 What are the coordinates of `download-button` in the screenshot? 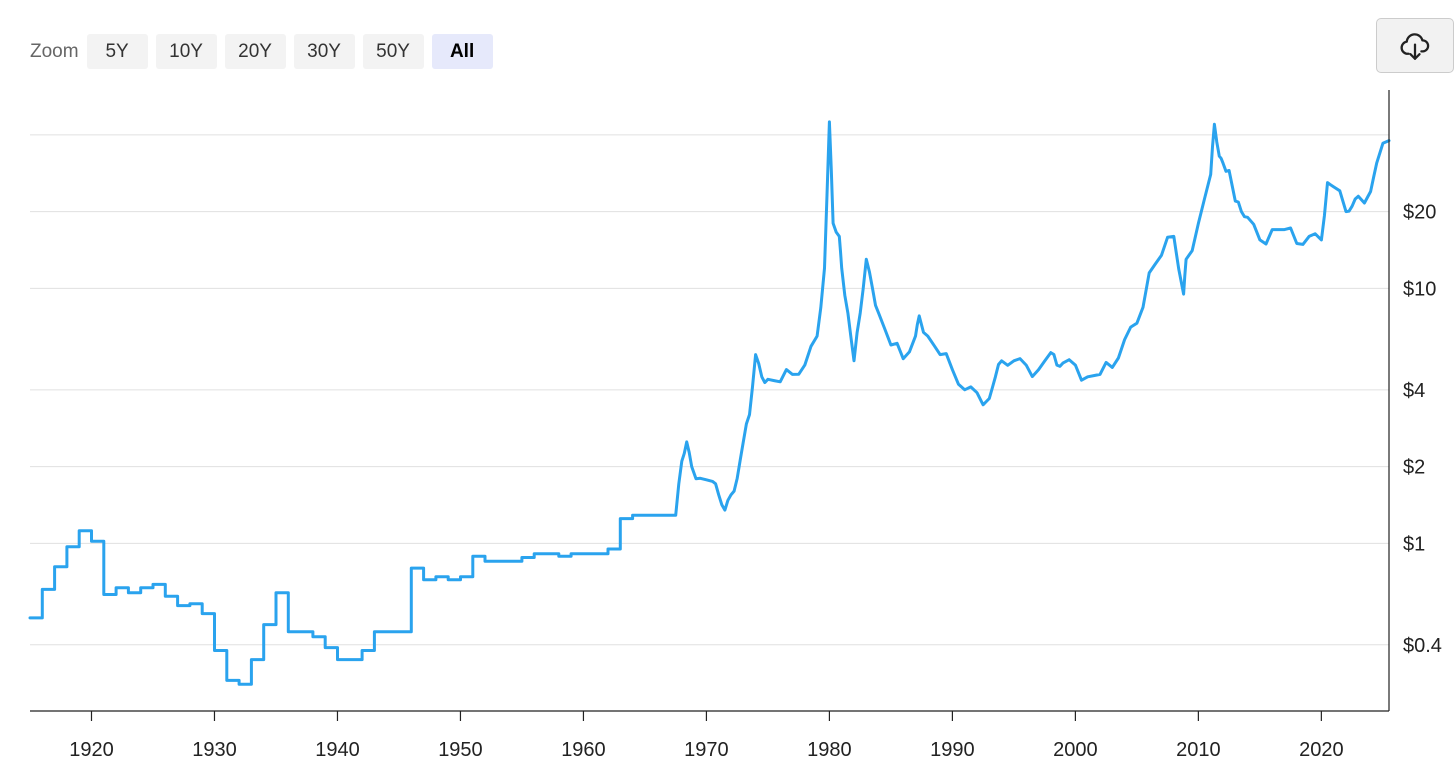 It's located at (1415, 45).